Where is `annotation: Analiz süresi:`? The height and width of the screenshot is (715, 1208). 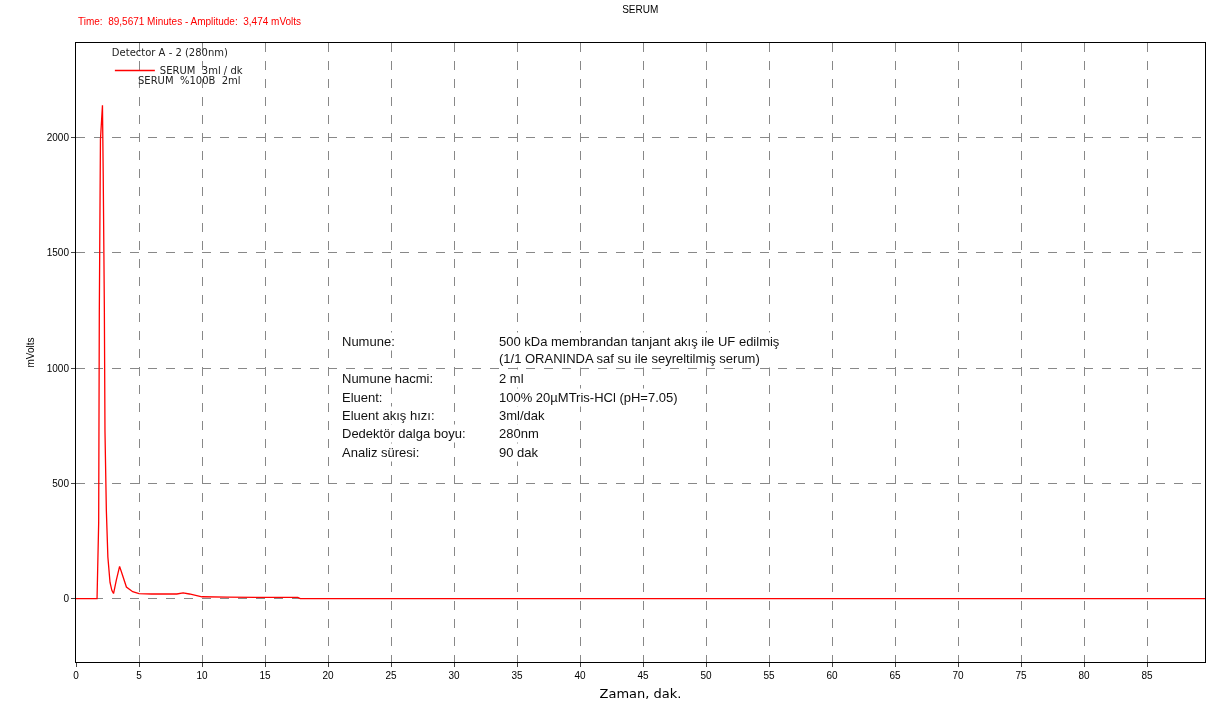 annotation: Analiz süresi: is located at coordinates (381, 452).